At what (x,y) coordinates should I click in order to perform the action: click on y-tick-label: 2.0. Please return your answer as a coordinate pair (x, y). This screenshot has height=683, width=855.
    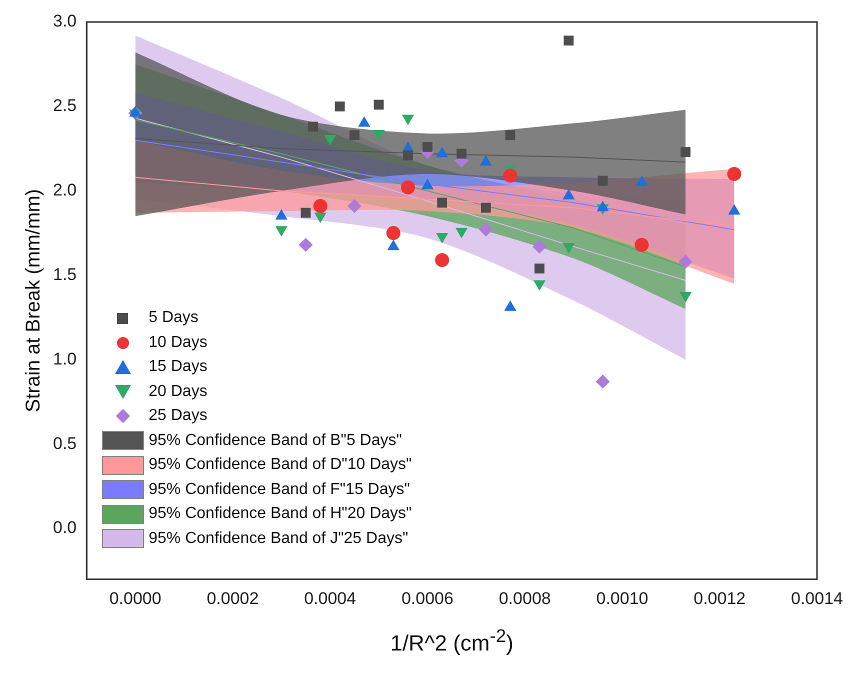
    Looking at the image, I should click on (64, 190).